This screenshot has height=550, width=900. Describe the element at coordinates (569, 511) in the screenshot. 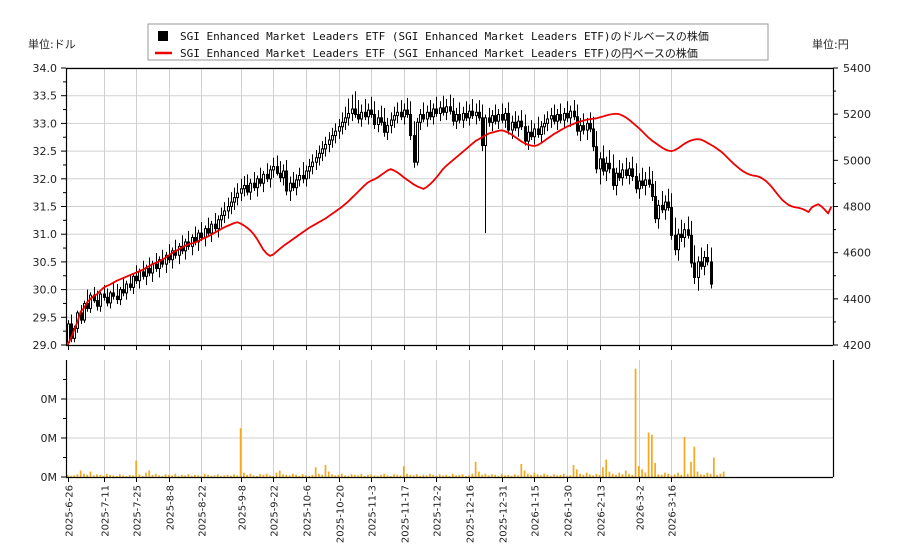

I see `x-axis-tick-label: 2026-1-30` at that location.